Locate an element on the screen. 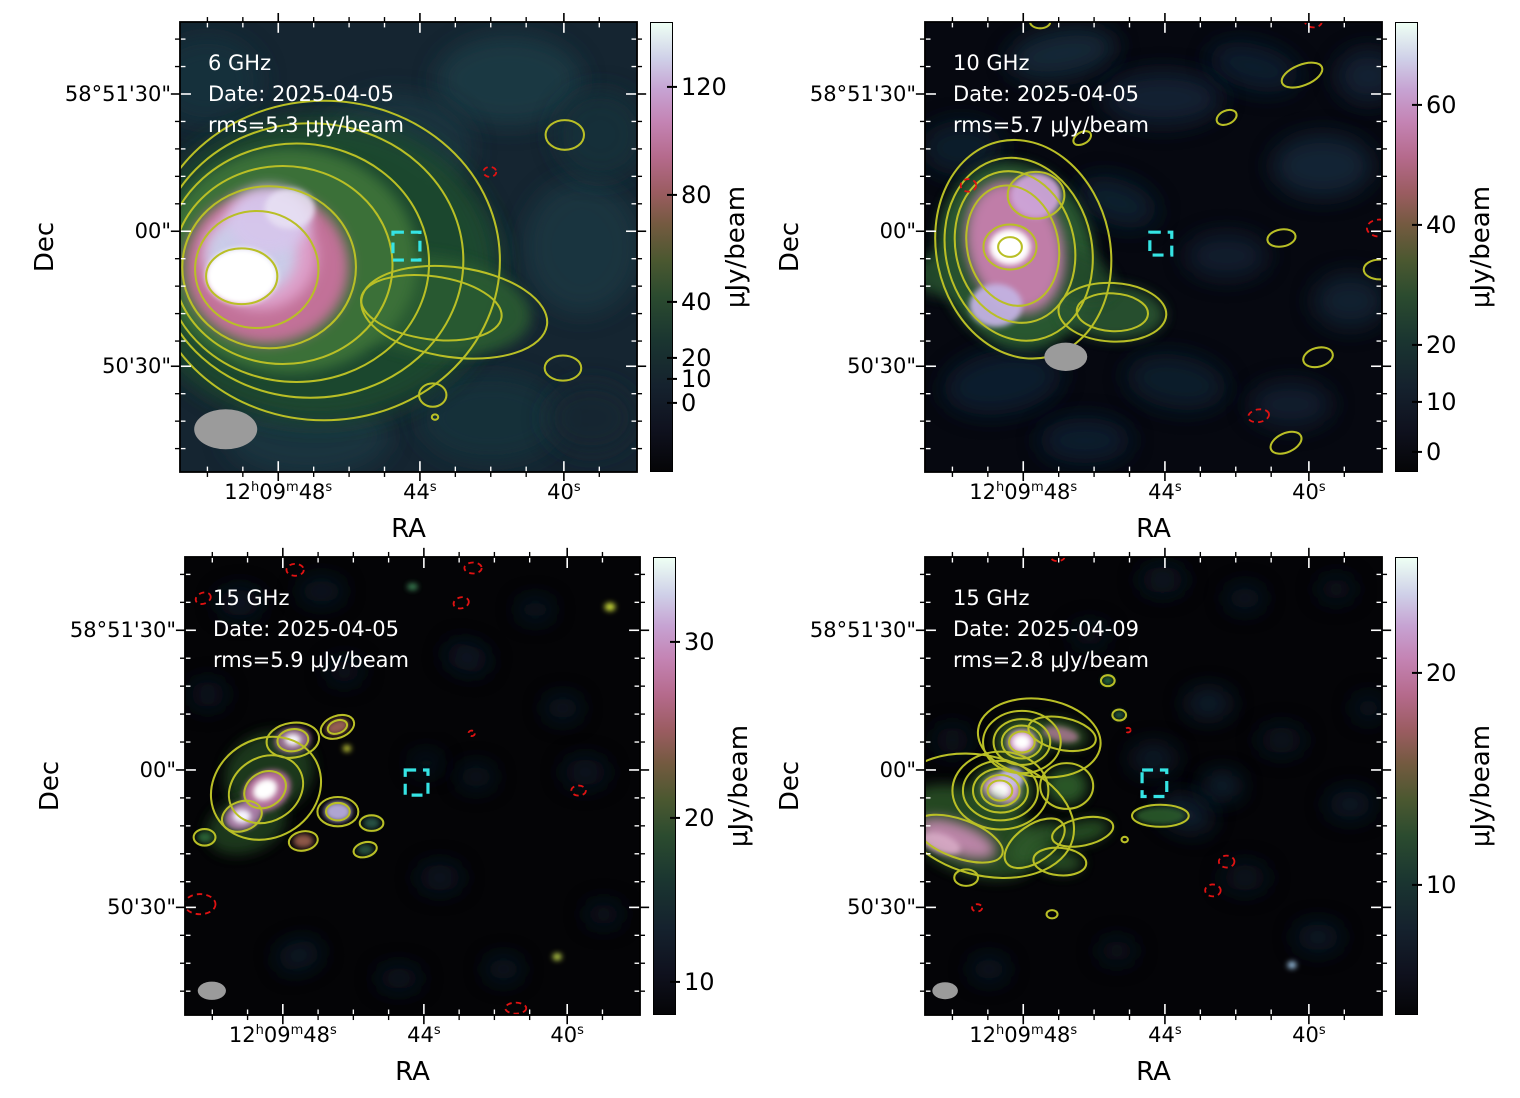 Image resolution: width=1520 pixels, height=1098 pixels. panel-annotation: 10 GHz Date: 2025-04-05 rms=5.7 μJy/beam is located at coordinates (1051, 94).